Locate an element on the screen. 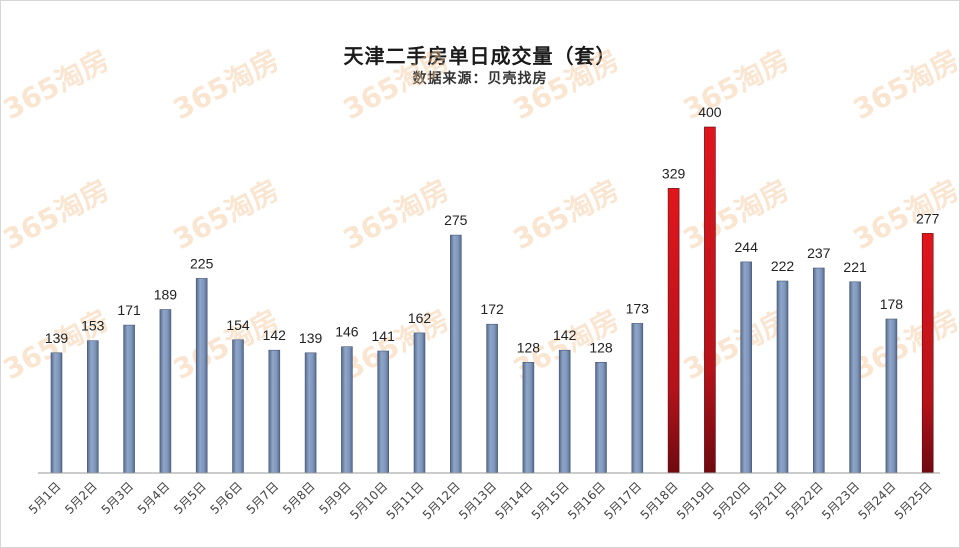  x-tick-label: 5月3日 is located at coordinates (118, 498).